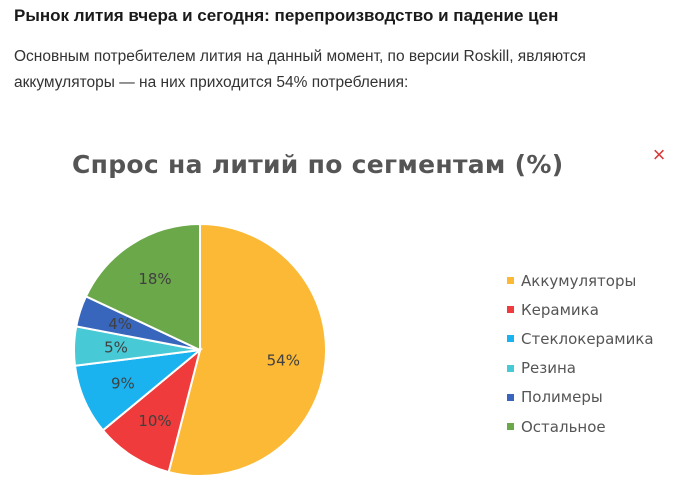 The width and height of the screenshot is (681, 489). I want to click on legend-label: Остальное, so click(563, 426).